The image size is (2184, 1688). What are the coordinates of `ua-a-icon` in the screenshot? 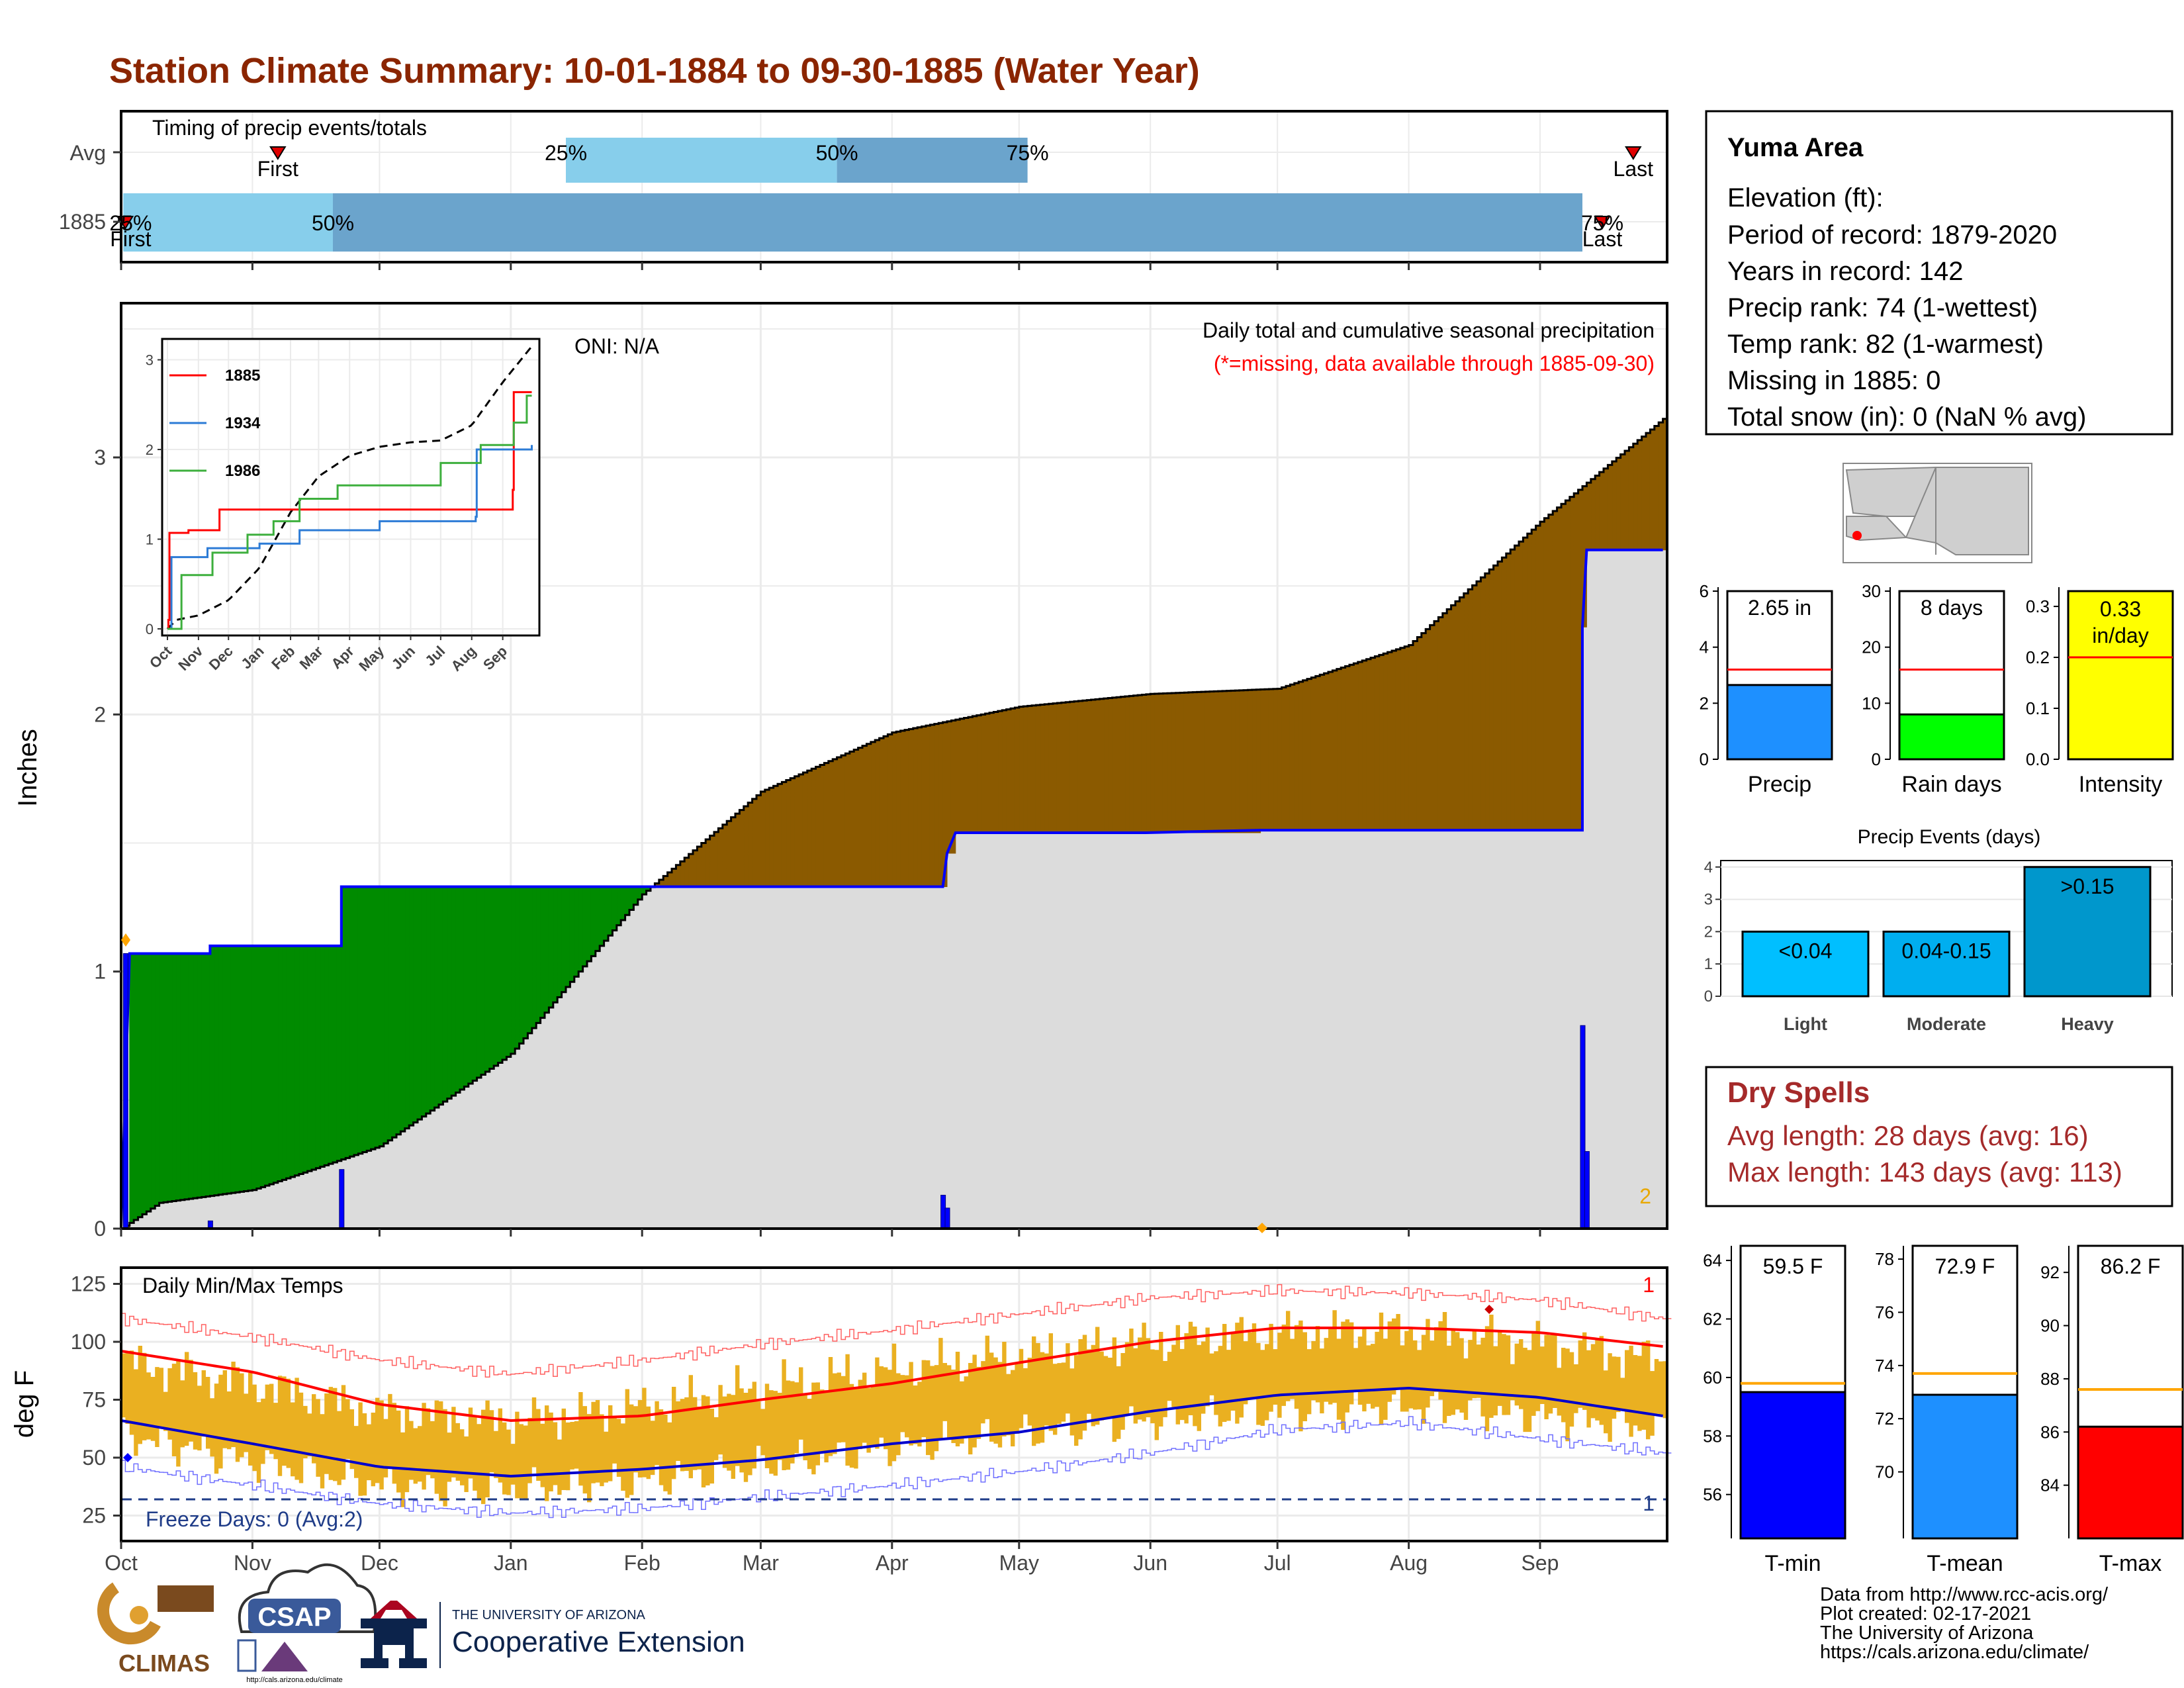 It's located at (394, 1643).